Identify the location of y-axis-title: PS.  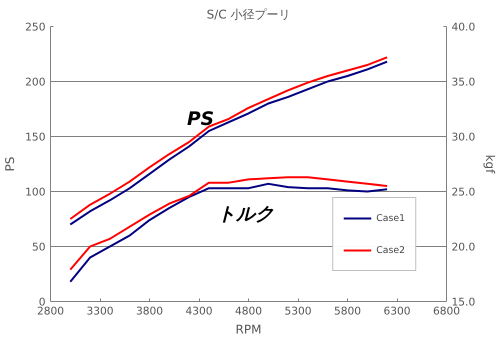
(10, 164).